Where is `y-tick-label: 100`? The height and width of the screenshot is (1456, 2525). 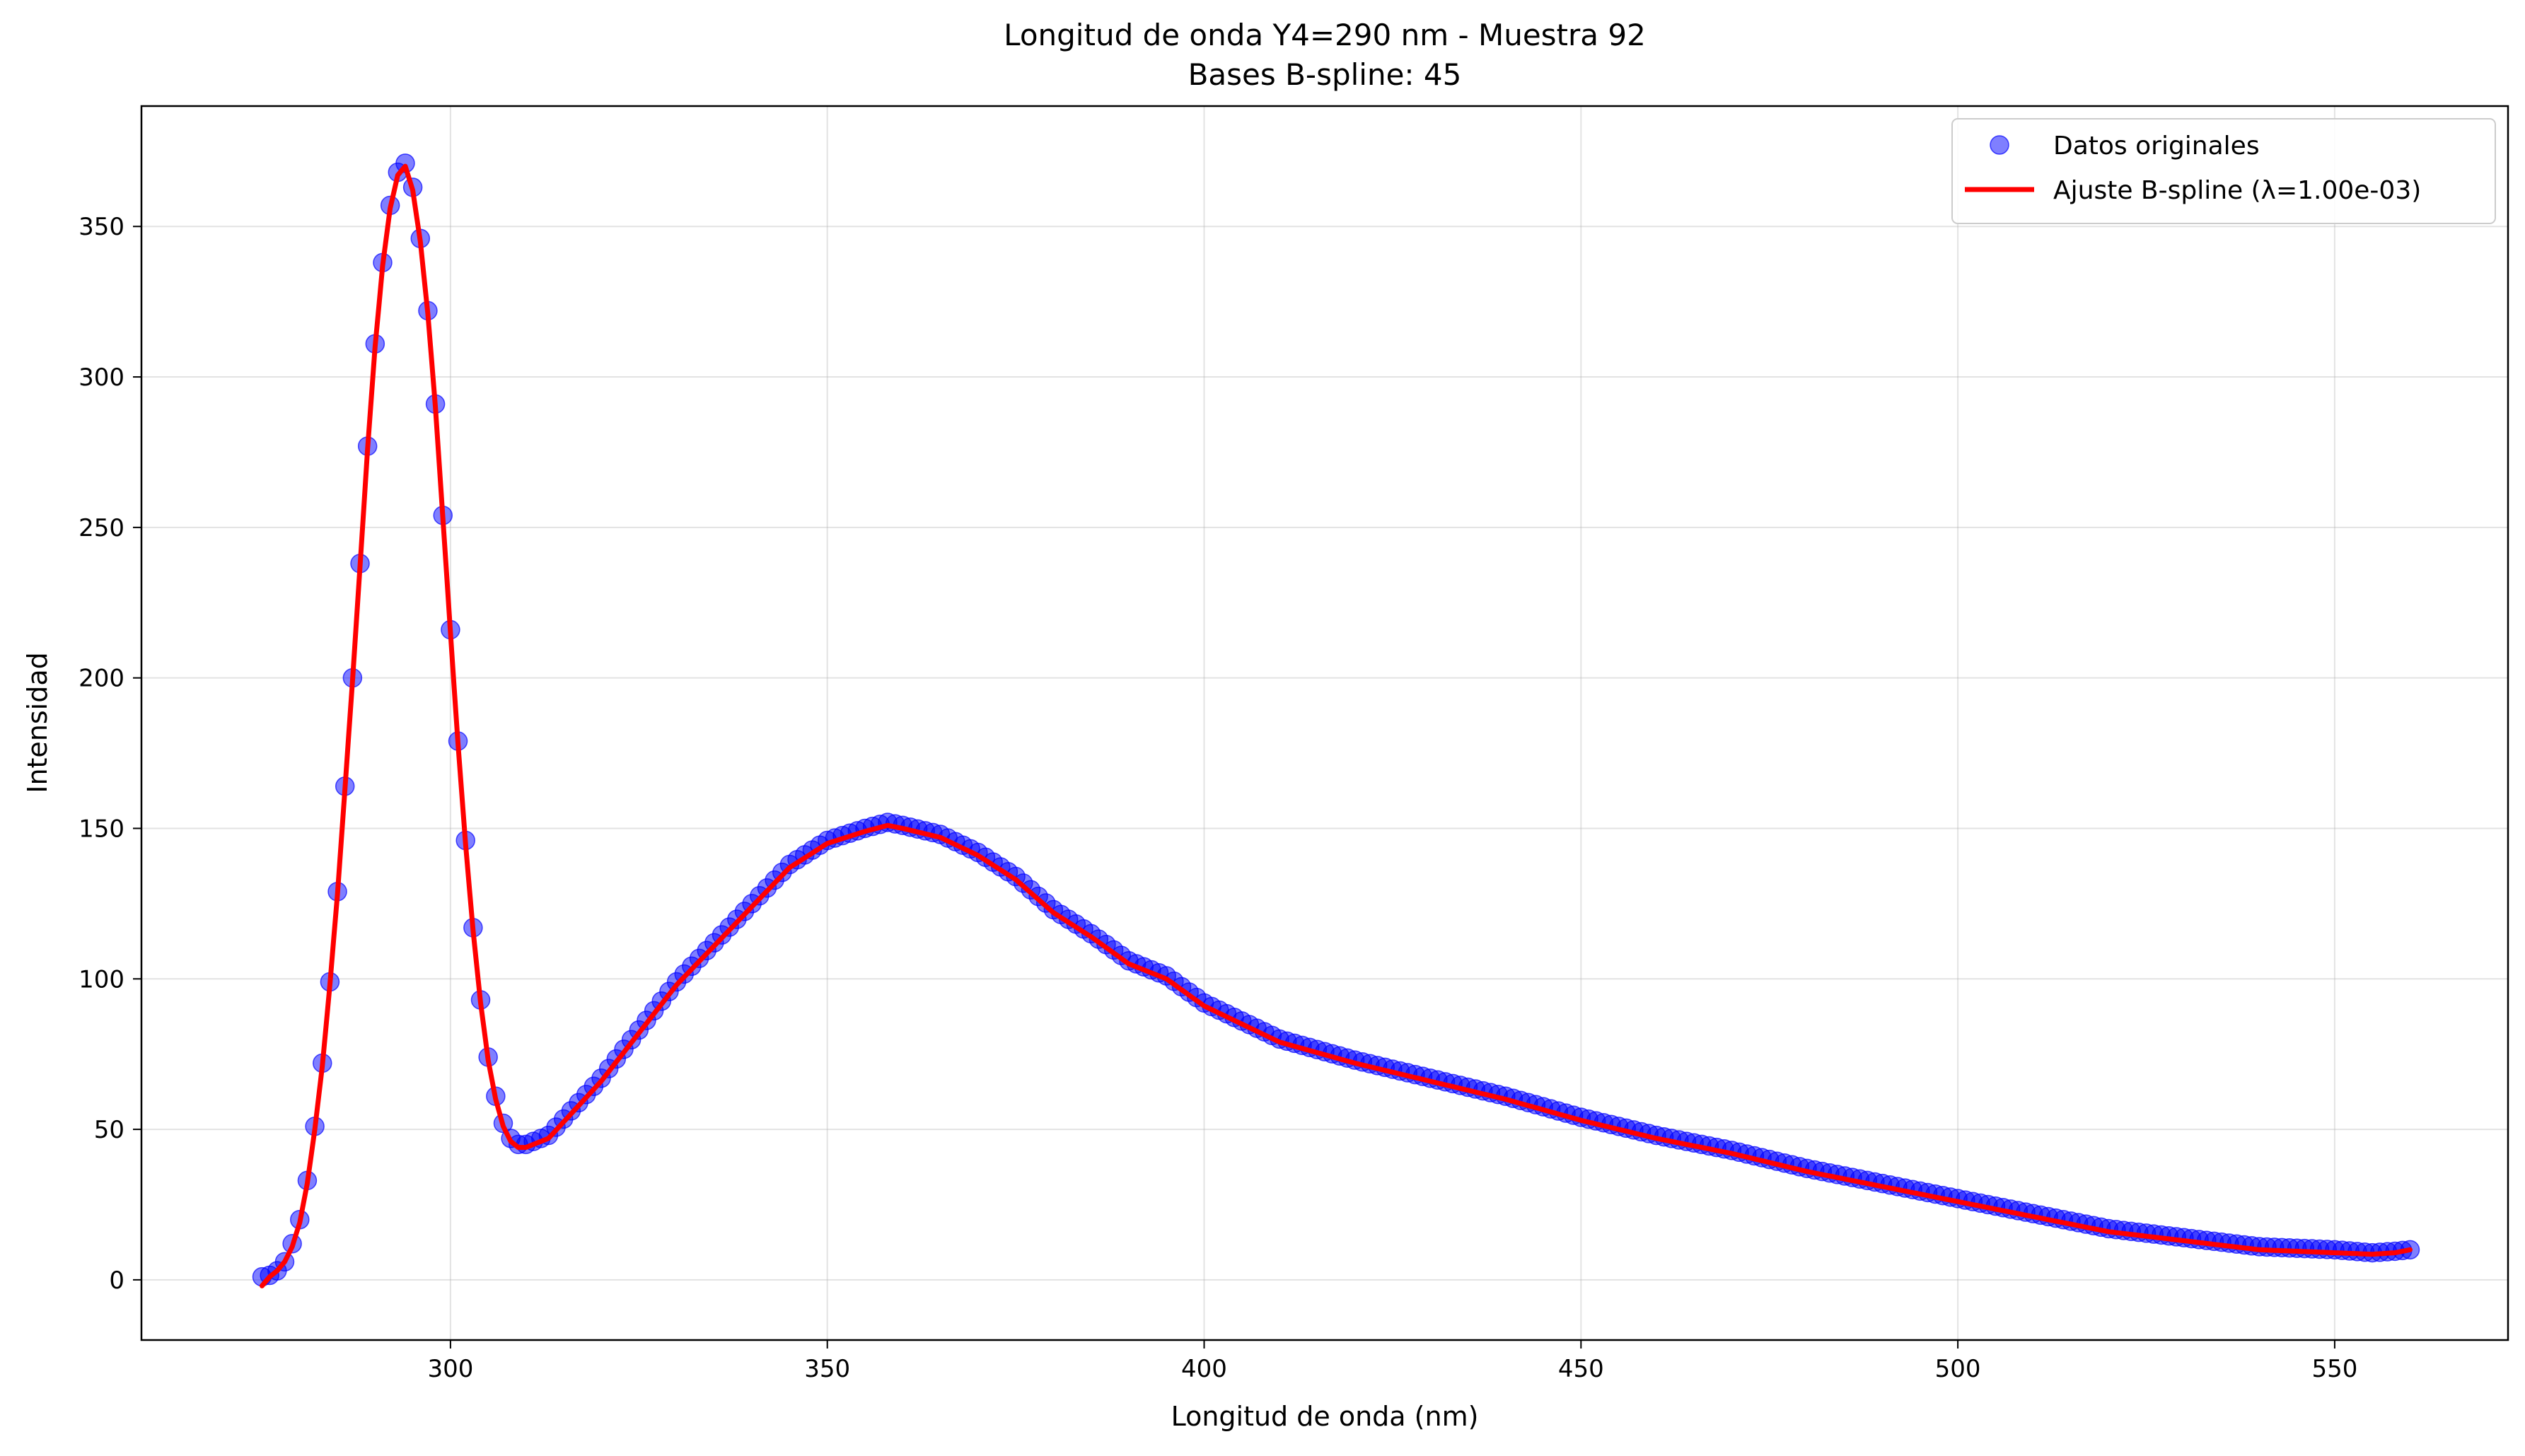 y-tick-label: 100 is located at coordinates (101, 979).